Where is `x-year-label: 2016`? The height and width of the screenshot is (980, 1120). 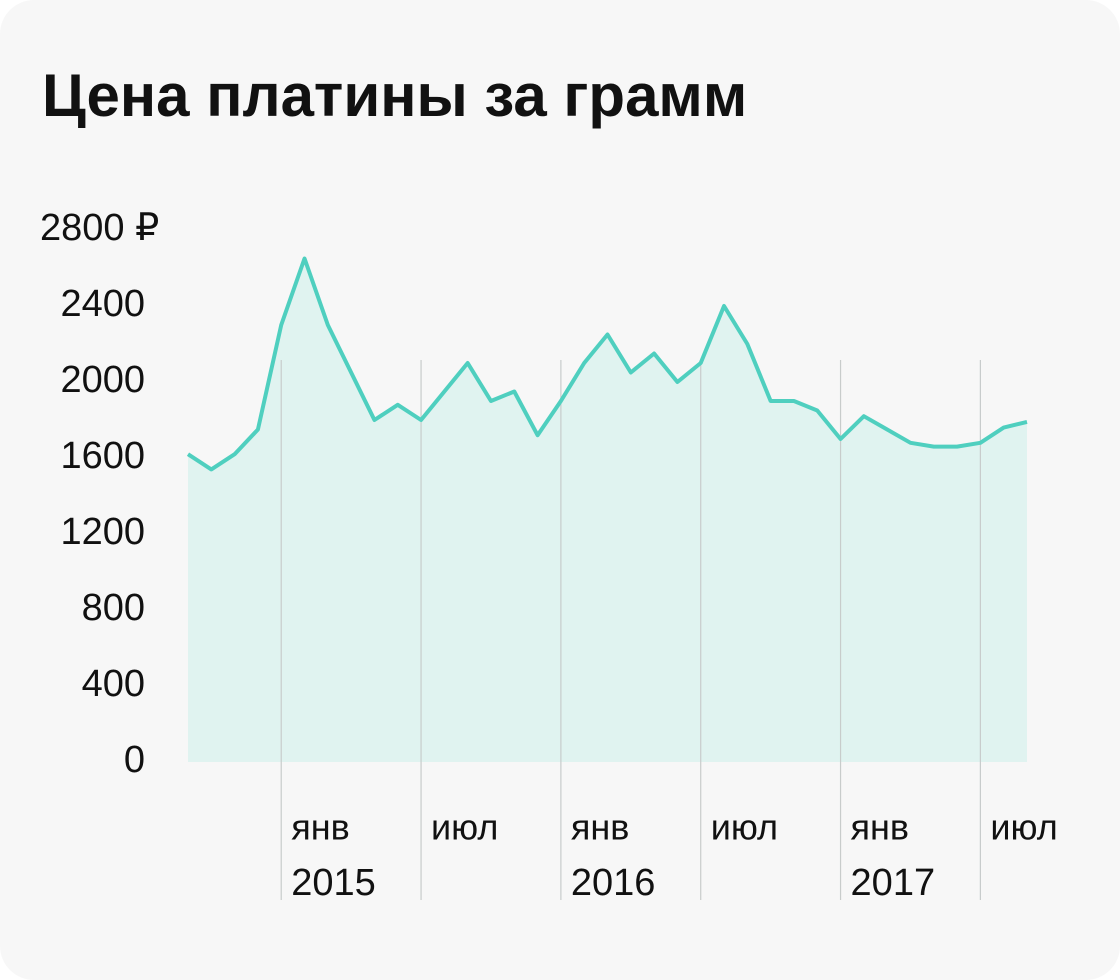 x-year-label: 2016 is located at coordinates (613, 883).